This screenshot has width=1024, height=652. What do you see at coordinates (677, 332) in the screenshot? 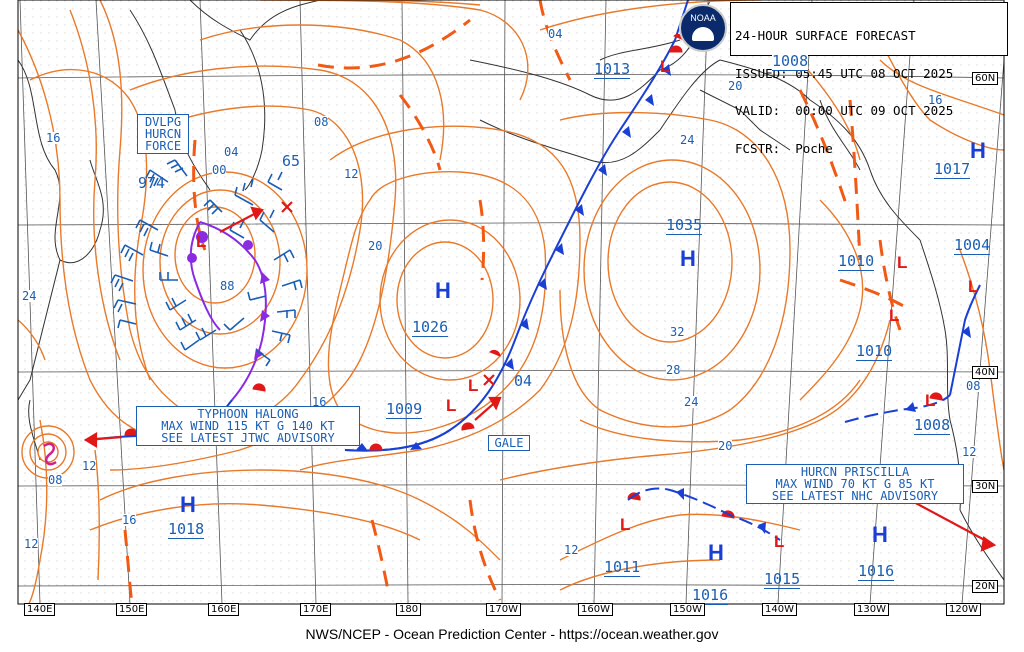
I see `isobar-label: 32` at bounding box center [677, 332].